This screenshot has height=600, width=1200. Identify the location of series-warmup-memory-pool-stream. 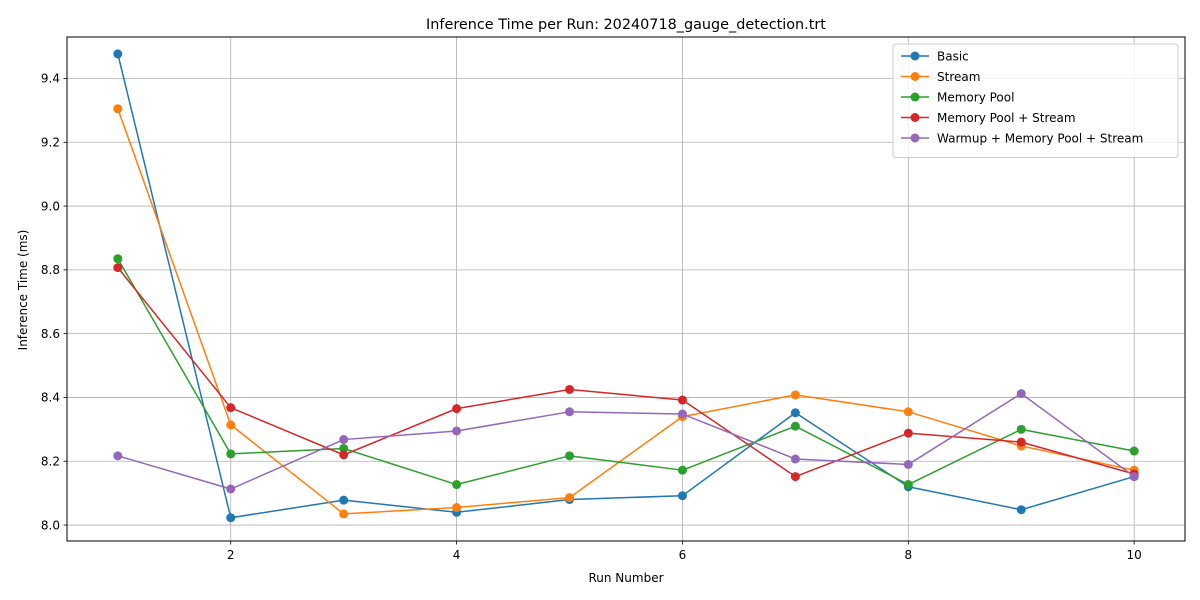
(626, 441).